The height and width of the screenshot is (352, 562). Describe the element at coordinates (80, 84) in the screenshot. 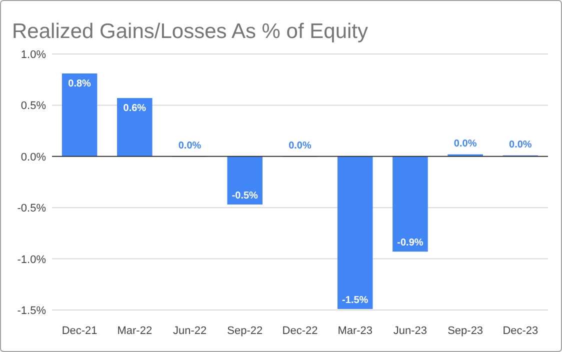

I see `data-label: 0.8%` at that location.